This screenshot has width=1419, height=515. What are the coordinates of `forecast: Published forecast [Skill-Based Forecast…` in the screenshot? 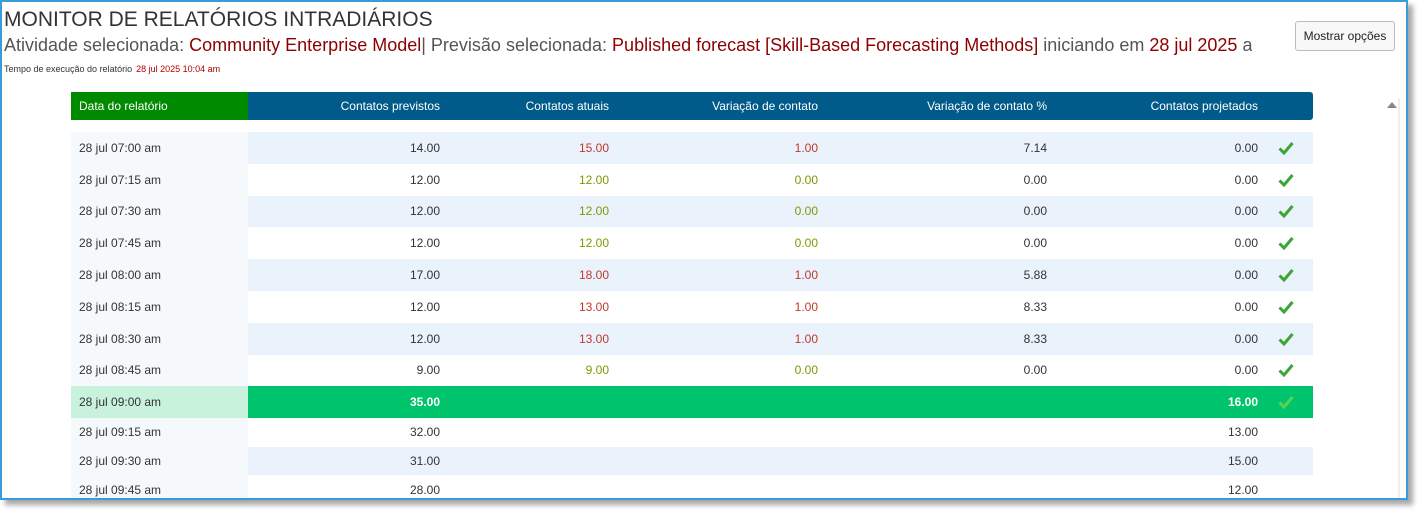 It's located at (825, 45).